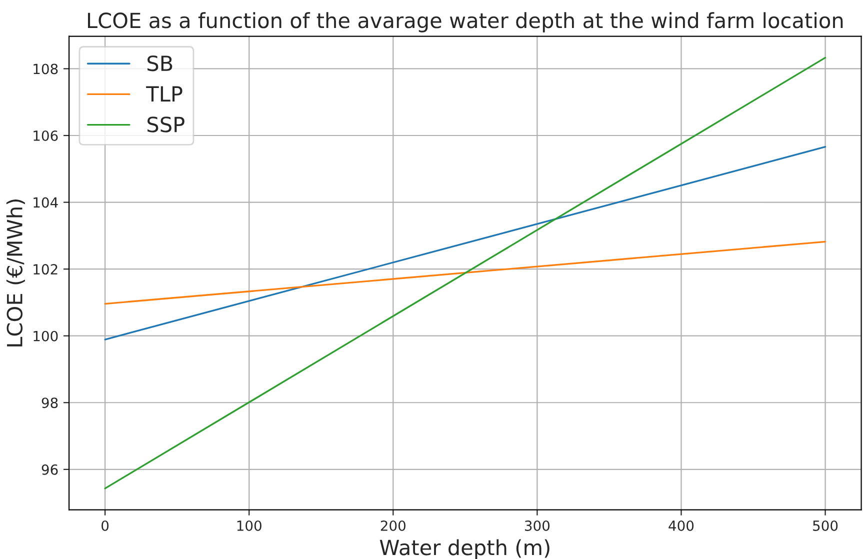 The width and height of the screenshot is (863, 559). I want to click on x-tick-label: 0, so click(105, 525).